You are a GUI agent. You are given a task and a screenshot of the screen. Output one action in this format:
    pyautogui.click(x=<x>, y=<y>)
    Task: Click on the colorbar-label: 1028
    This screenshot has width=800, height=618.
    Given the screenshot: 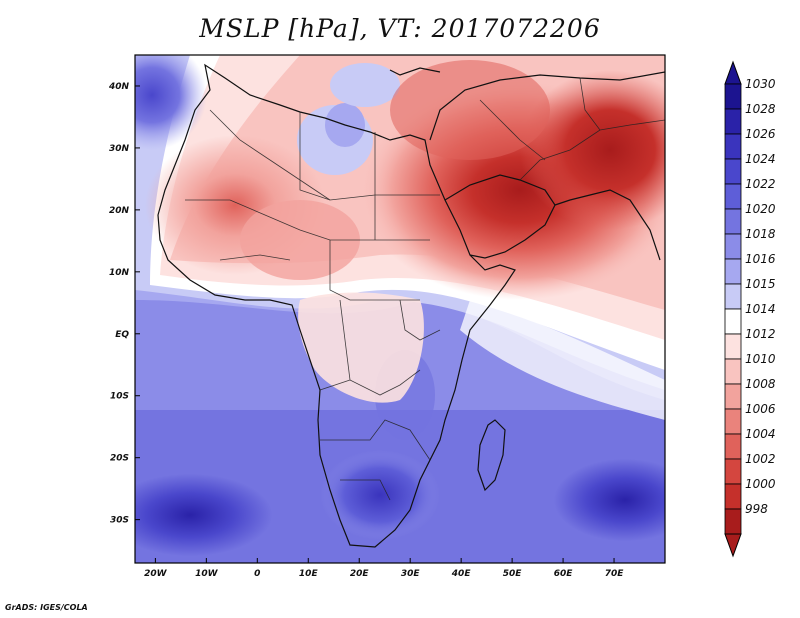 What is the action you would take?
    pyautogui.click(x=760, y=109)
    